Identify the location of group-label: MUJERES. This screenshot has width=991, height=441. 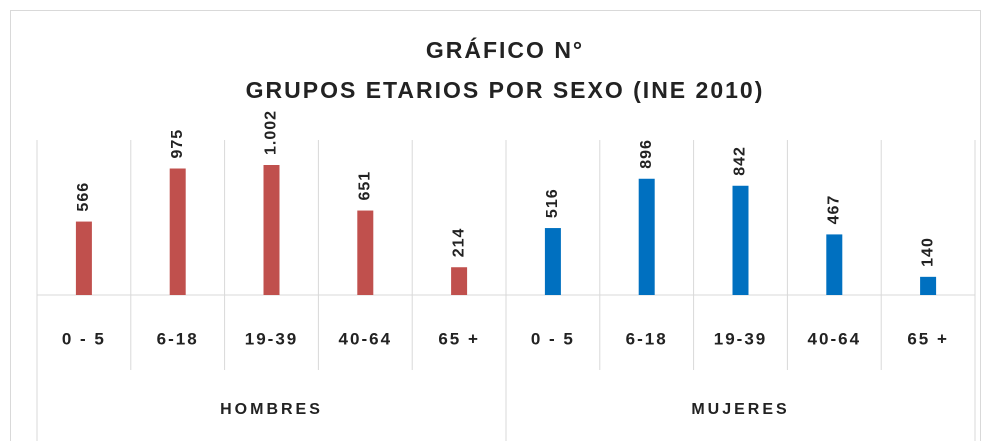
(740, 409).